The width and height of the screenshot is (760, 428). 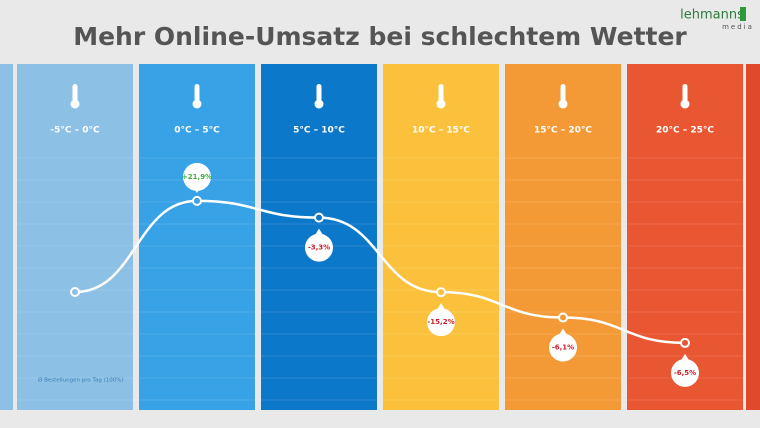 I want to click on logo-mark, so click(x=743, y=14).